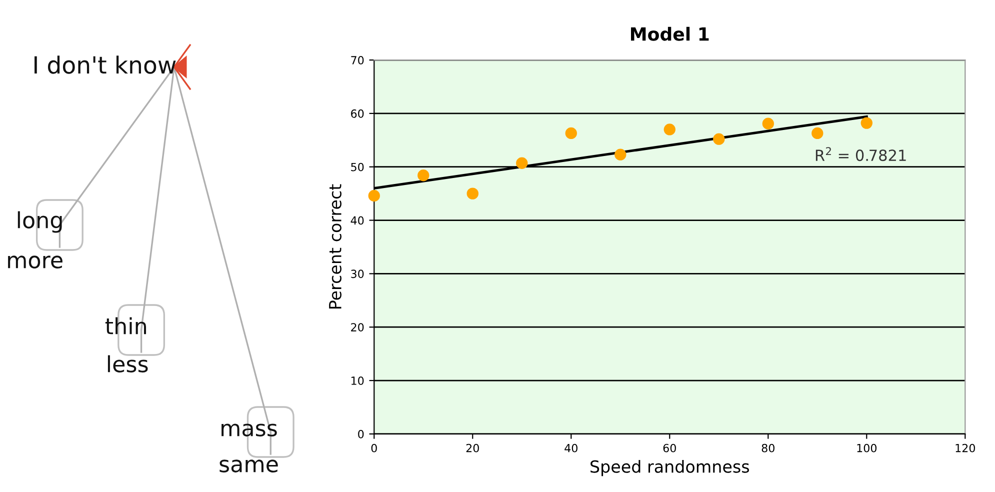  I want to click on y-tick-label: 0, so click(361, 434).